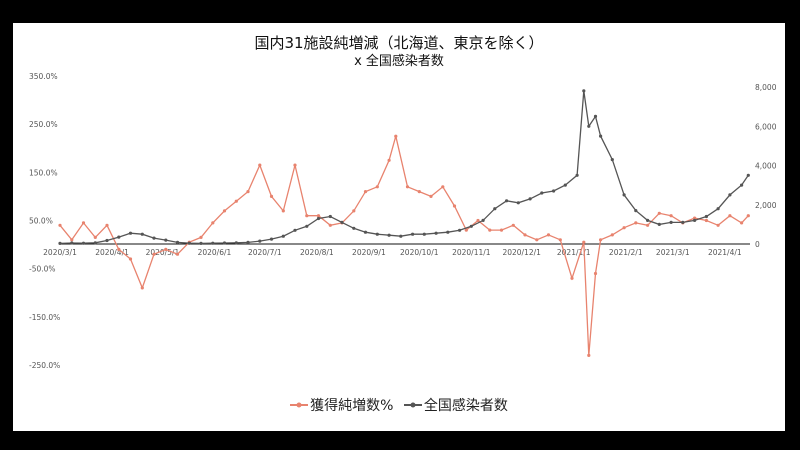  What do you see at coordinates (42, 269) in the screenshot?
I see `y-left-tick-label: -50.0%` at bounding box center [42, 269].